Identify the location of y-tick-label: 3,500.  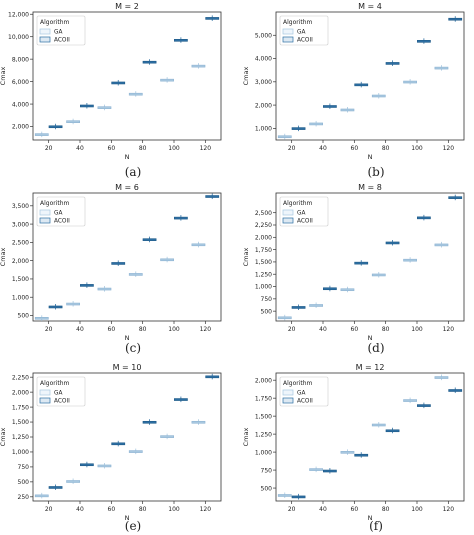
(20, 206).